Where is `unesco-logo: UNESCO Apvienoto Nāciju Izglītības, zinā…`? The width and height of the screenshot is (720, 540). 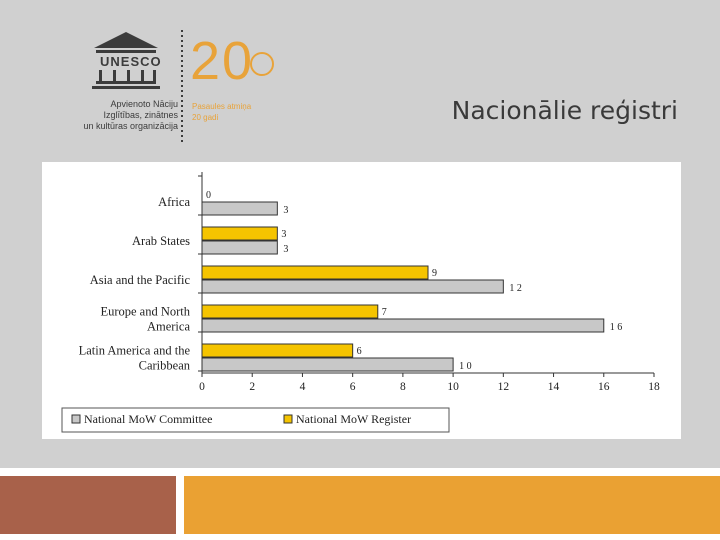
unesco-logo: UNESCO Apvienoto Nāciju Izglītības, zinā… is located at coordinates (189, 86).